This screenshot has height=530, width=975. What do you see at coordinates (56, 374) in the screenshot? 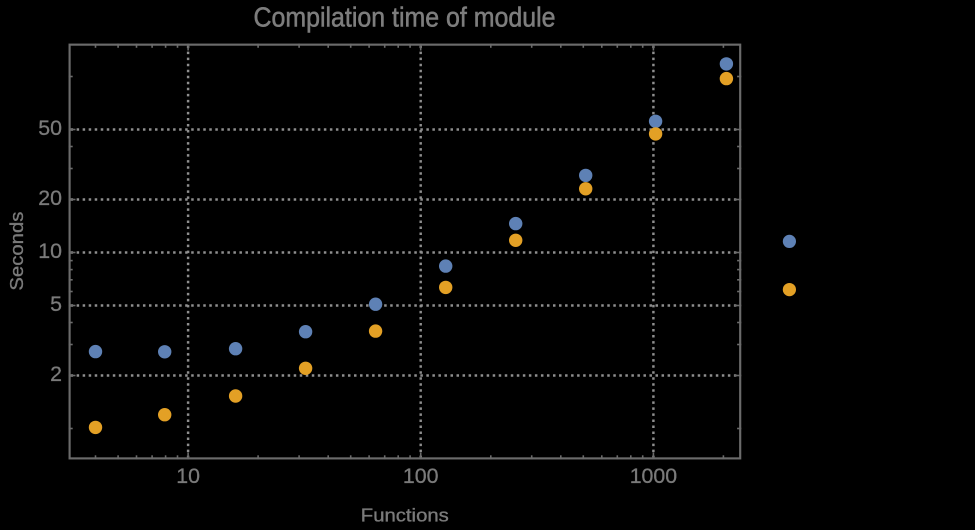
I see `svg-text: 2` at bounding box center [56, 374].